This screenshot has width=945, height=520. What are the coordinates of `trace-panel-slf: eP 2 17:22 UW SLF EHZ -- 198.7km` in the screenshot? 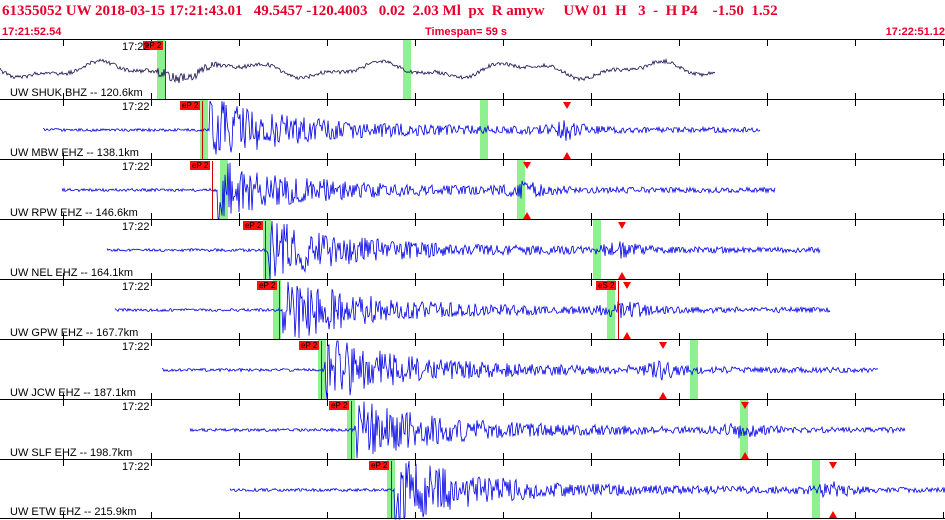 It's located at (472, 429).